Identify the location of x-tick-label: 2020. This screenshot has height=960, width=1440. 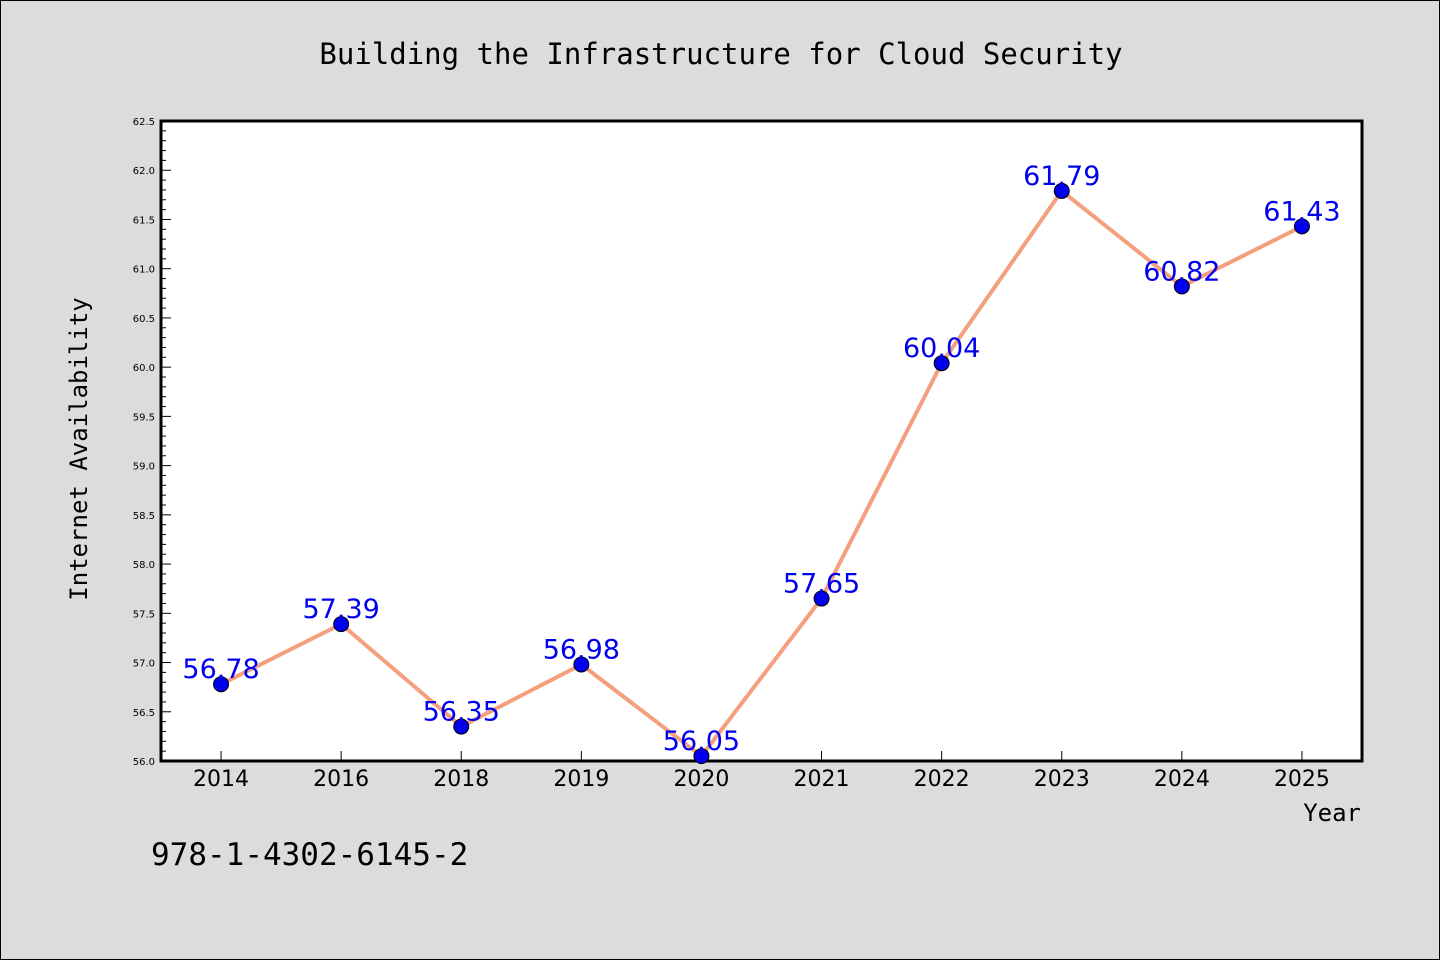
(701, 779).